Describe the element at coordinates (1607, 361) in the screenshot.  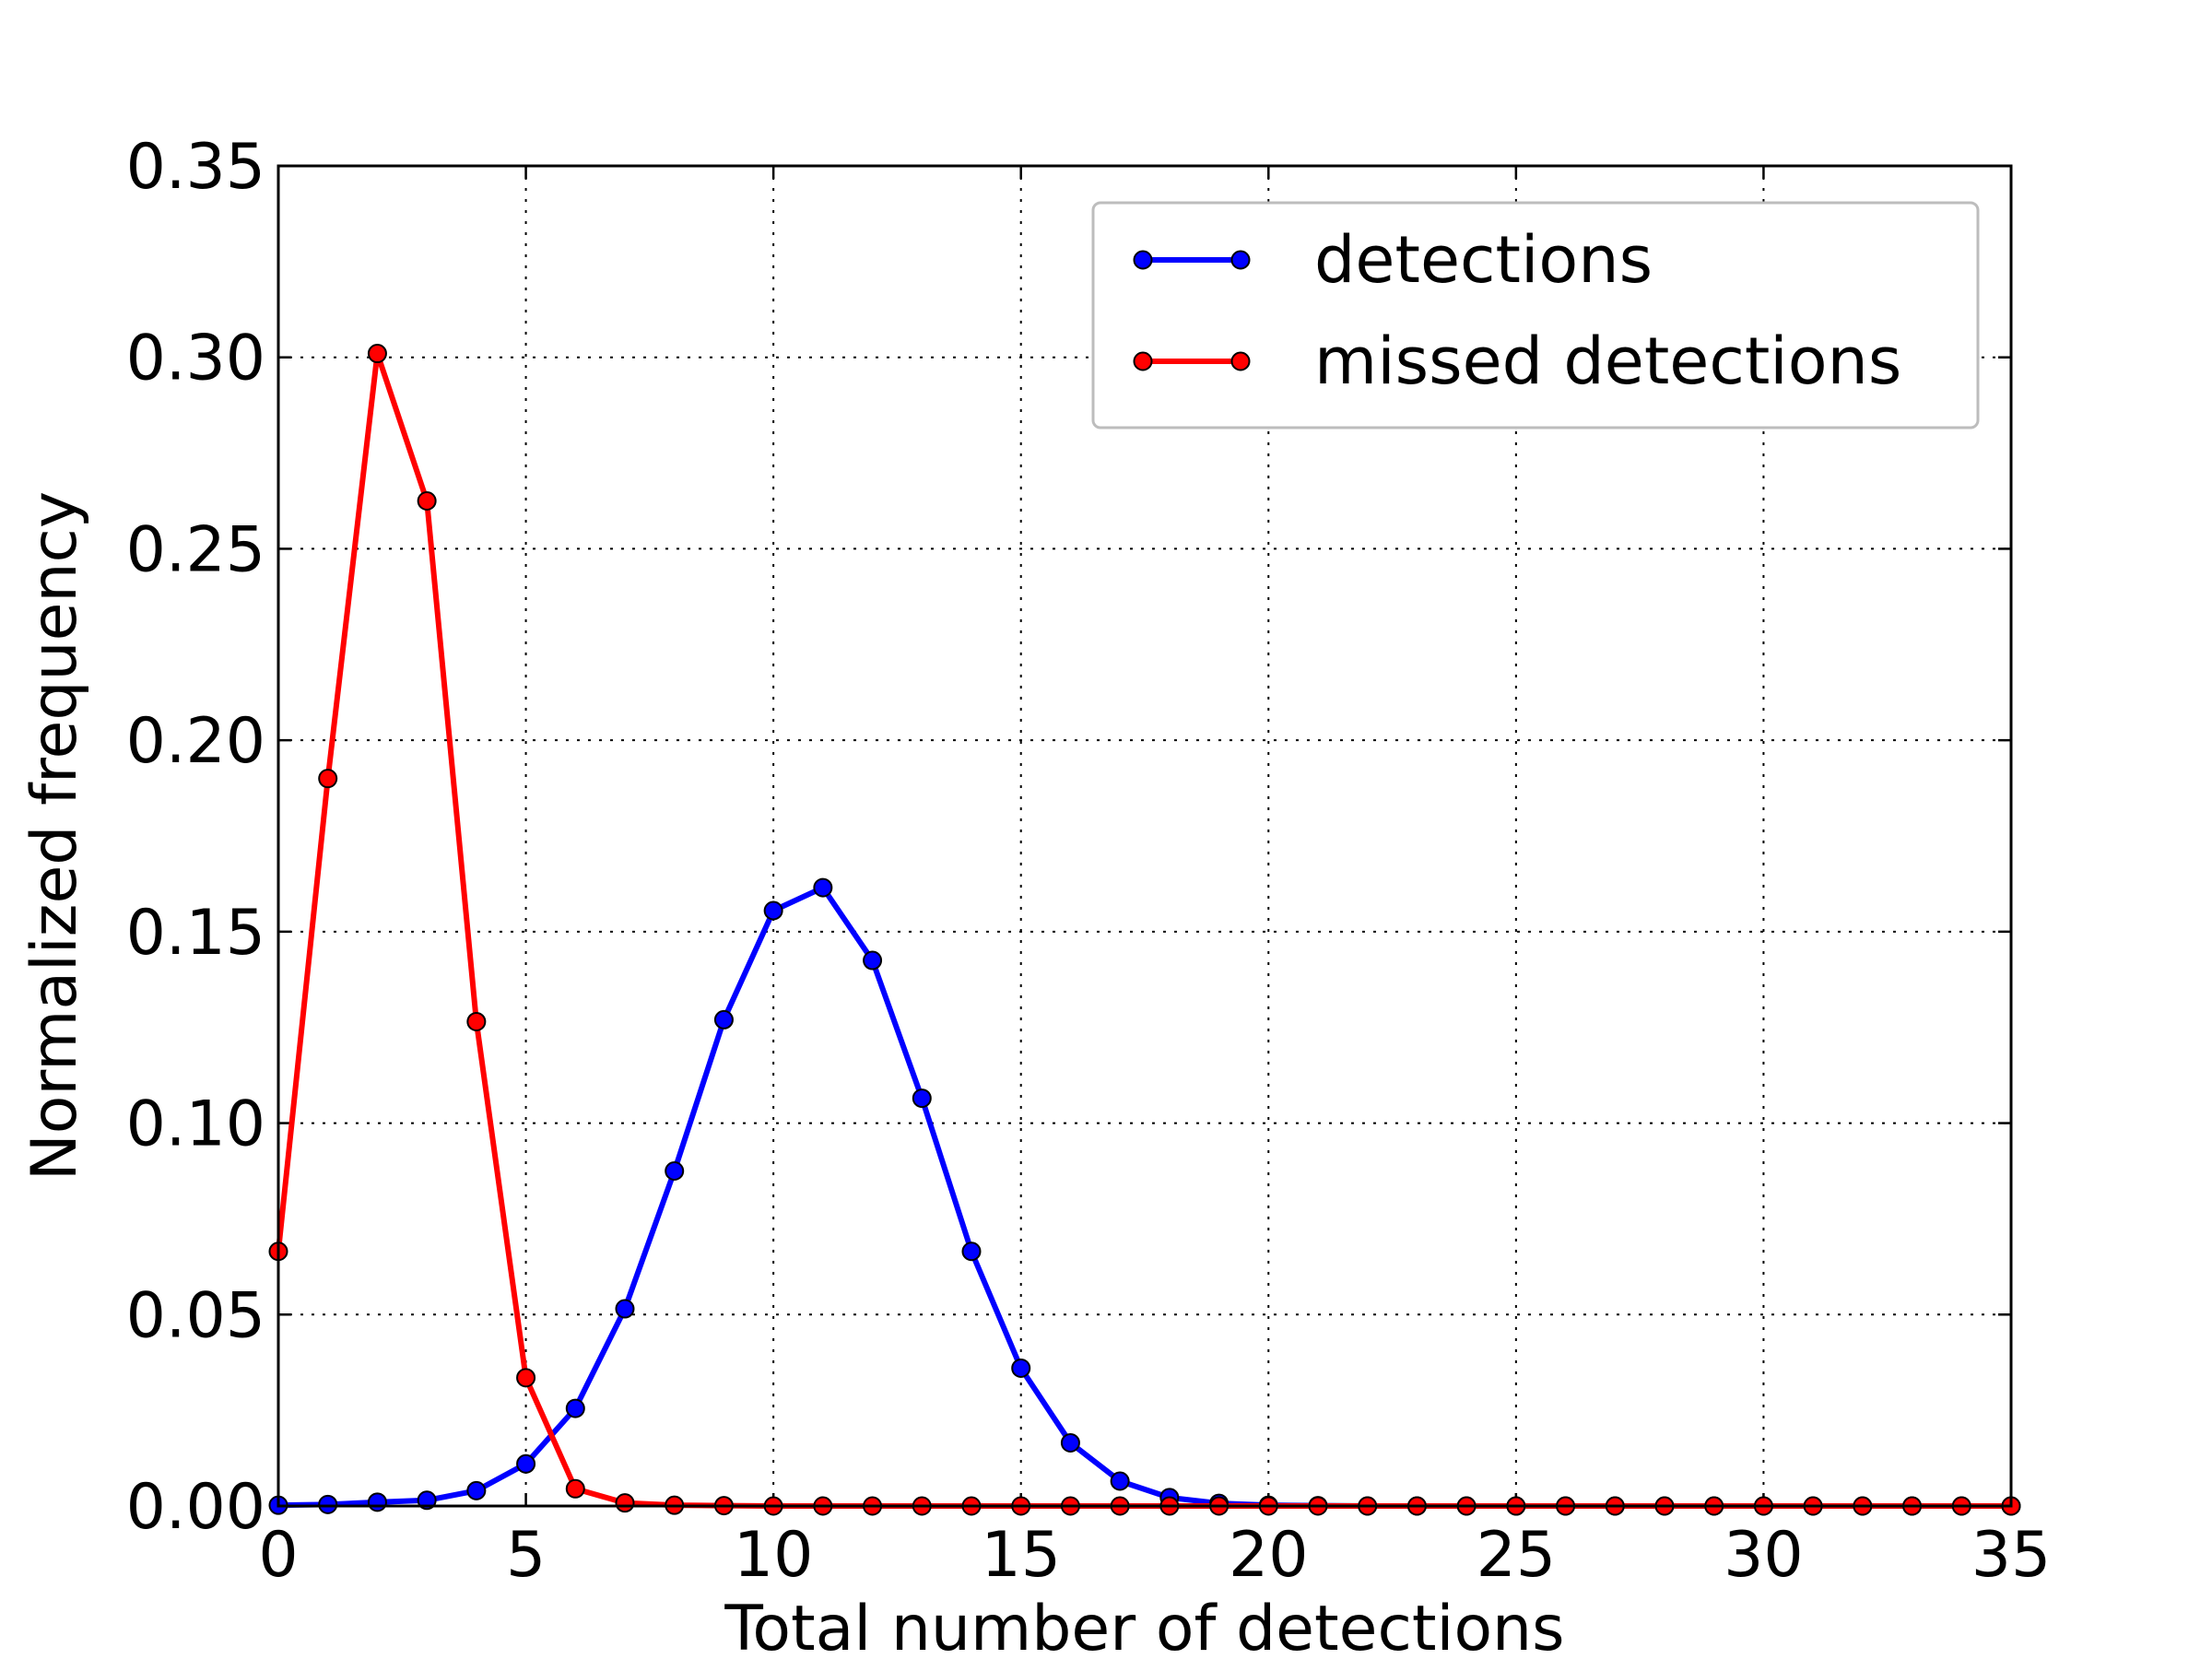
I see `legend-label: missed detections` at that location.